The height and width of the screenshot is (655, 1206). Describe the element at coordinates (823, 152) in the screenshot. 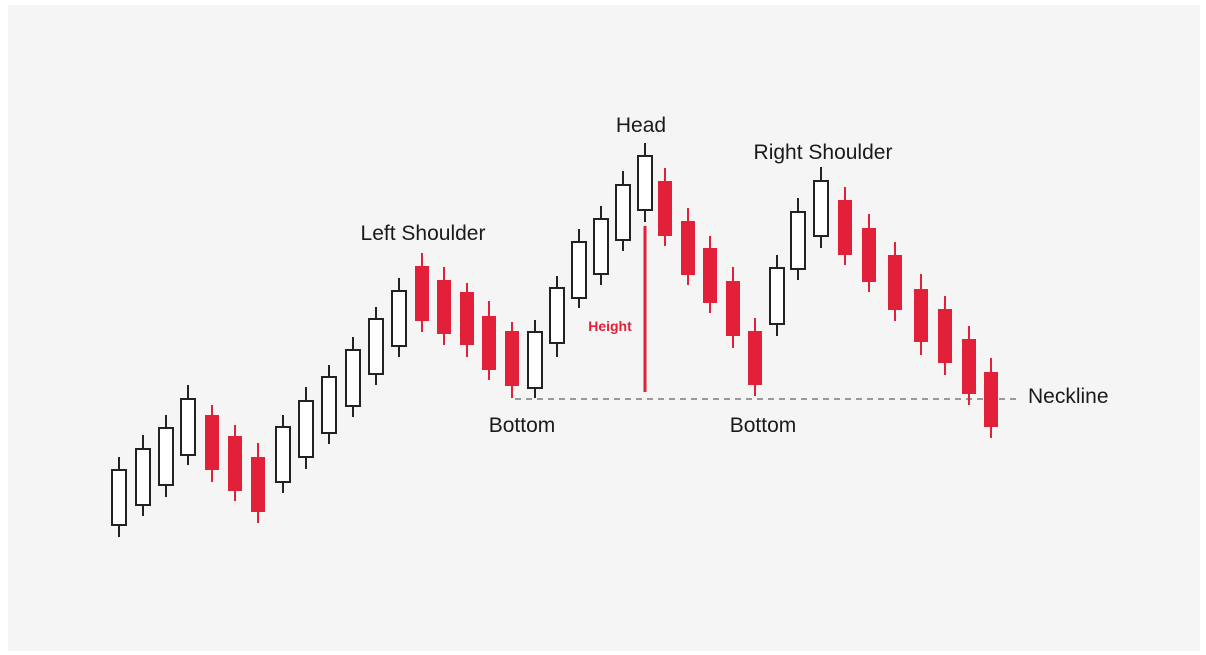

I see `right-shoulder-label: Right Shoulder` at that location.